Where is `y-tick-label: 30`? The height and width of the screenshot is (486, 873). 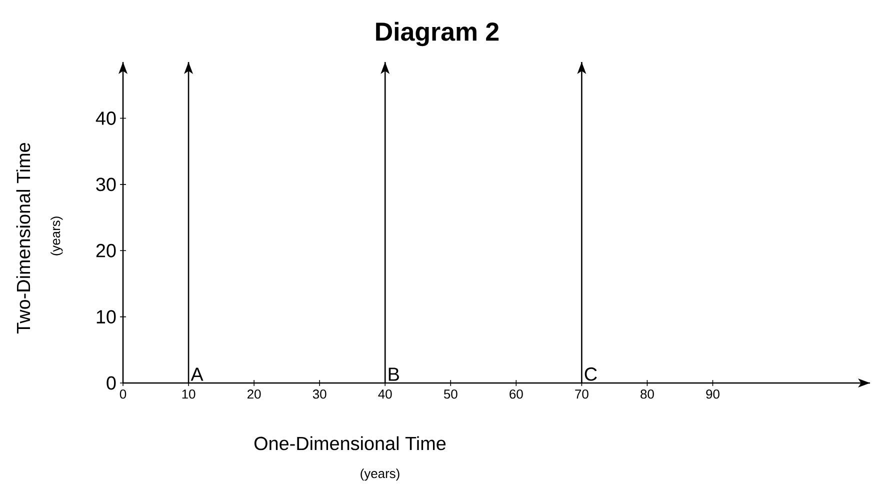 y-tick-label: 30 is located at coordinates (106, 185).